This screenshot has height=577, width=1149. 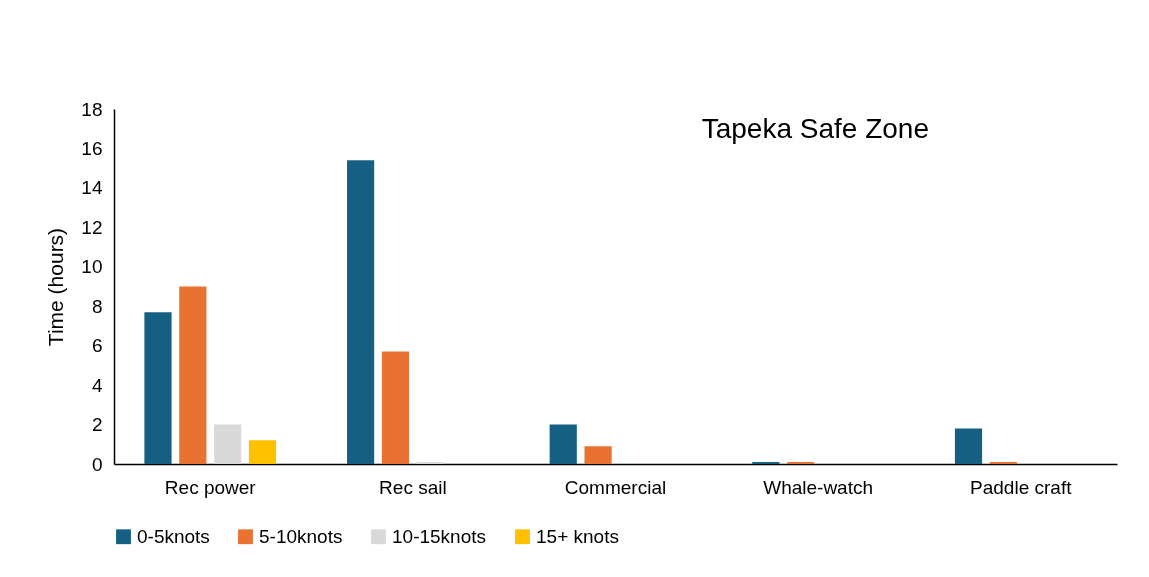 I want to click on x-tick-label: Paddle craft, so click(x=1021, y=487).